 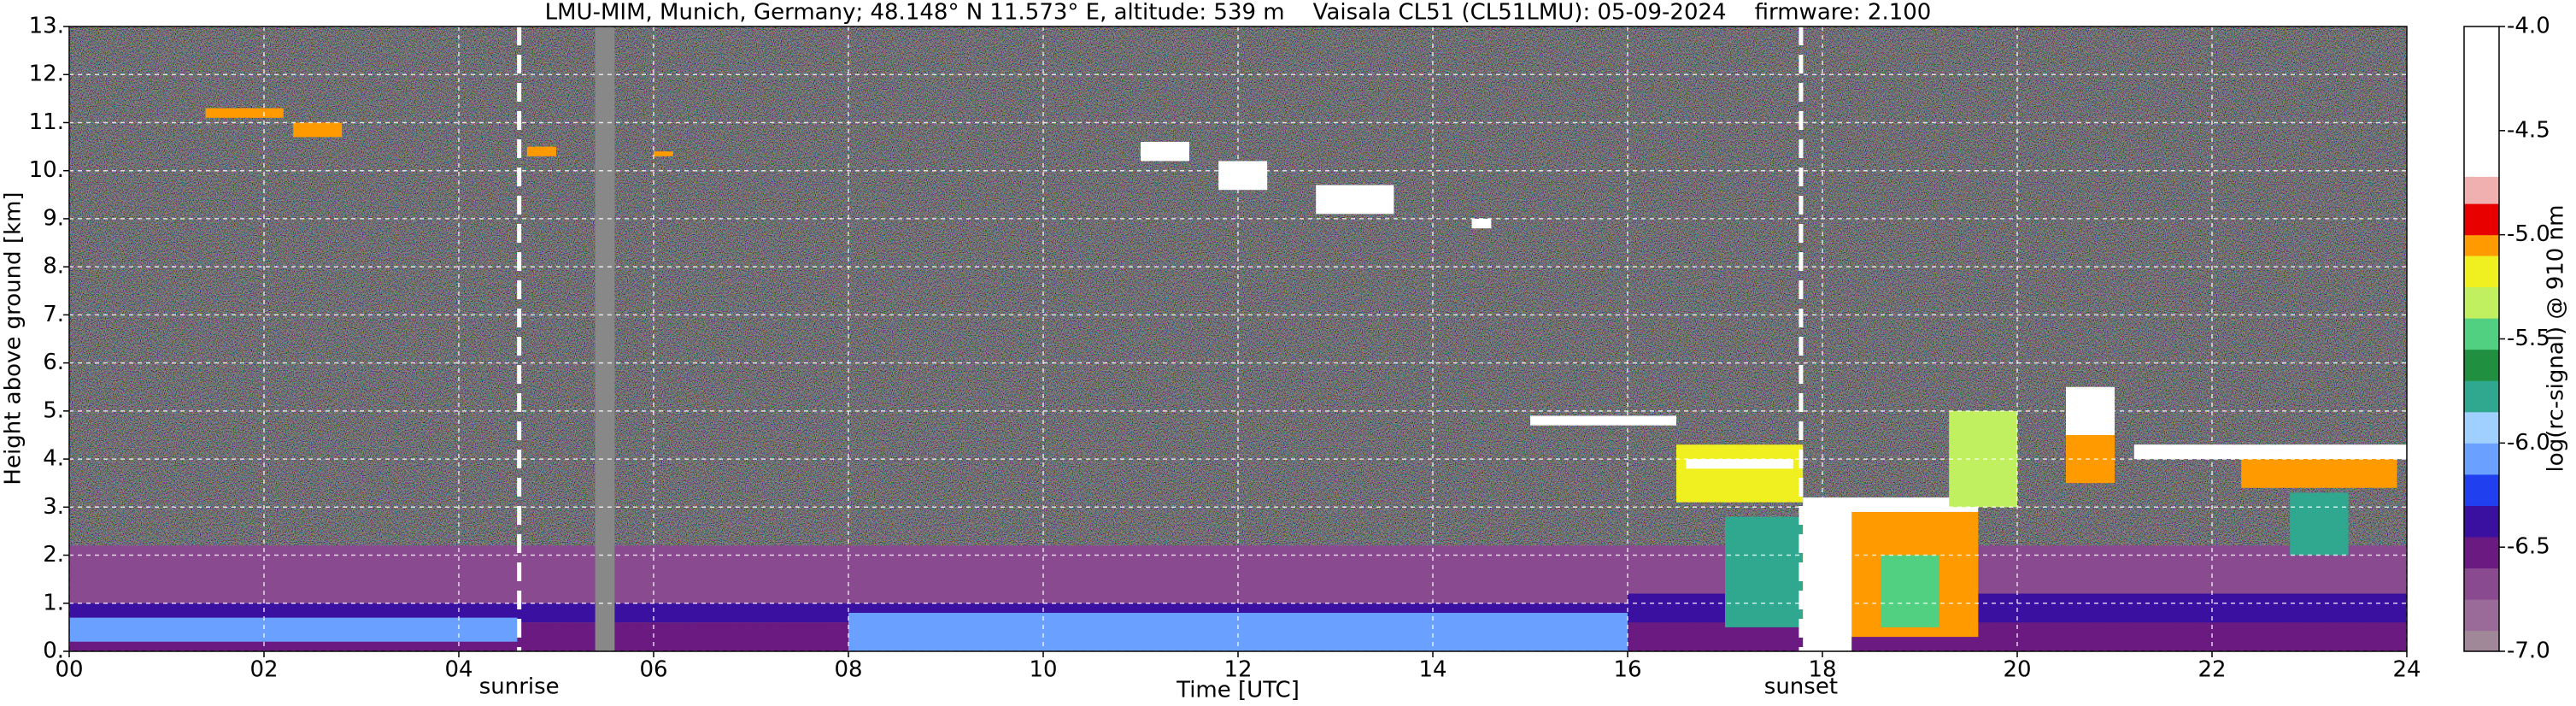 I want to click on x-tick-label: 00, so click(x=69, y=670).